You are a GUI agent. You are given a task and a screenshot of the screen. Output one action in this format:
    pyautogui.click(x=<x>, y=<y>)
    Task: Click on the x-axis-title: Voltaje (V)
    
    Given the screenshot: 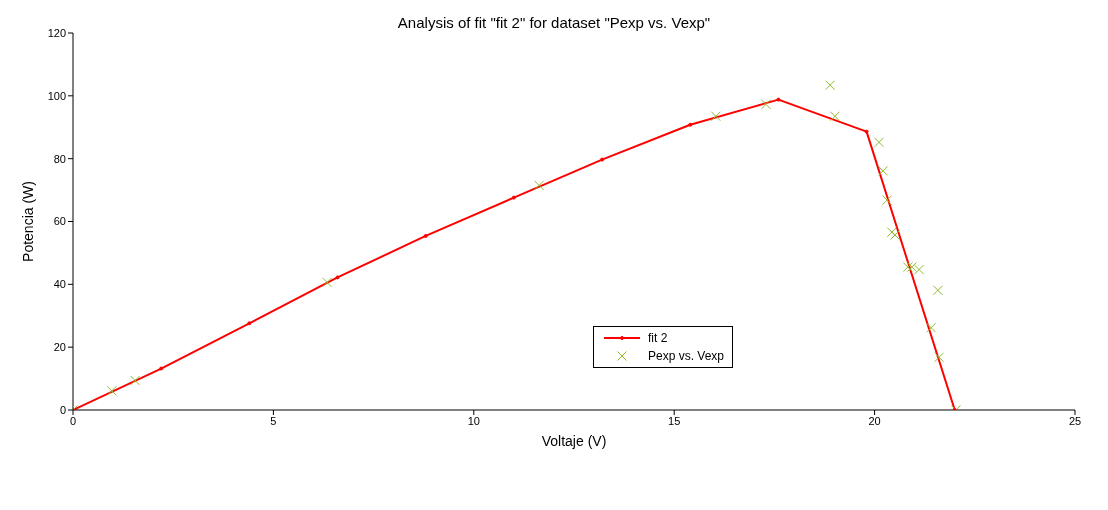 What is the action you would take?
    pyautogui.click(x=574, y=441)
    